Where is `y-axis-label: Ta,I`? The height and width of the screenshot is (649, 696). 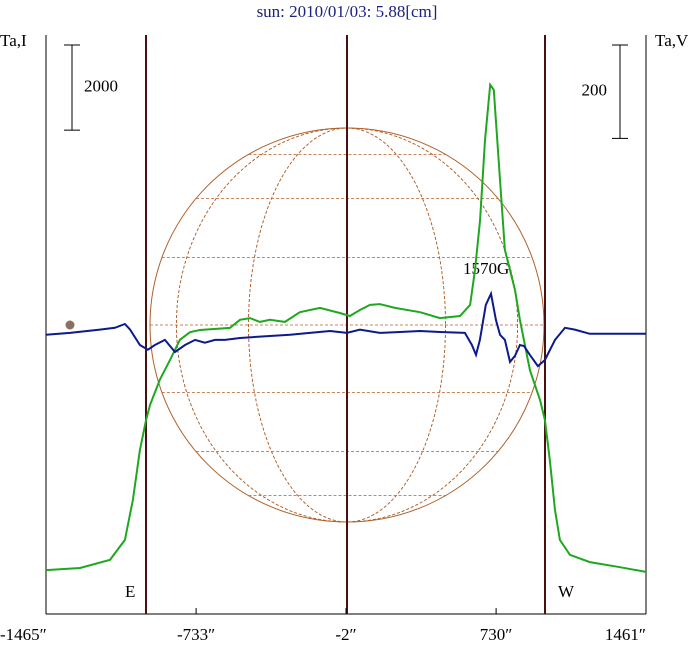
y-axis-label: Ta,I is located at coordinates (13, 40).